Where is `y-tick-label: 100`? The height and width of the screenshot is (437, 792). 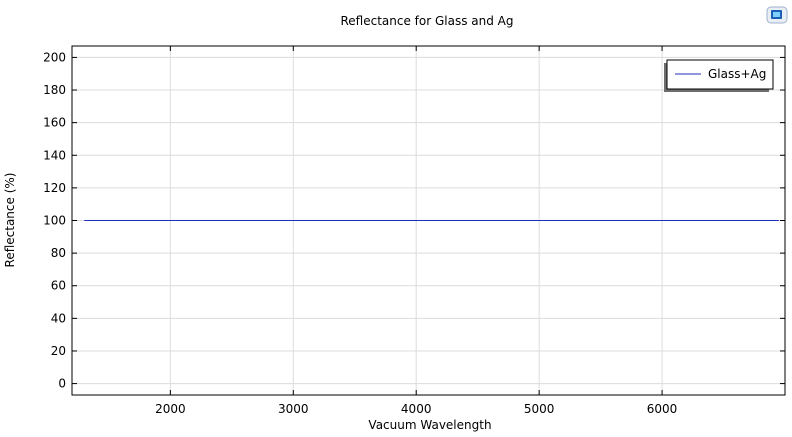
y-tick-label: 100 is located at coordinates (54, 221).